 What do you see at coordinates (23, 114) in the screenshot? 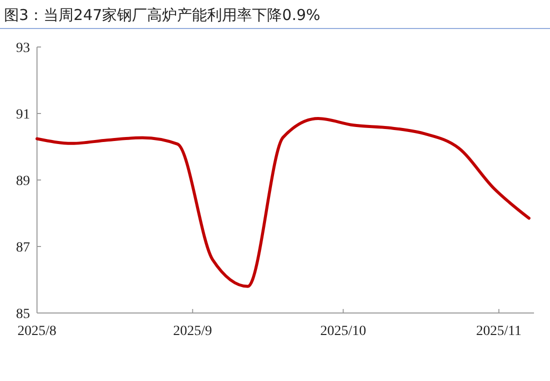
I see `y-tick-label: 91` at bounding box center [23, 114].